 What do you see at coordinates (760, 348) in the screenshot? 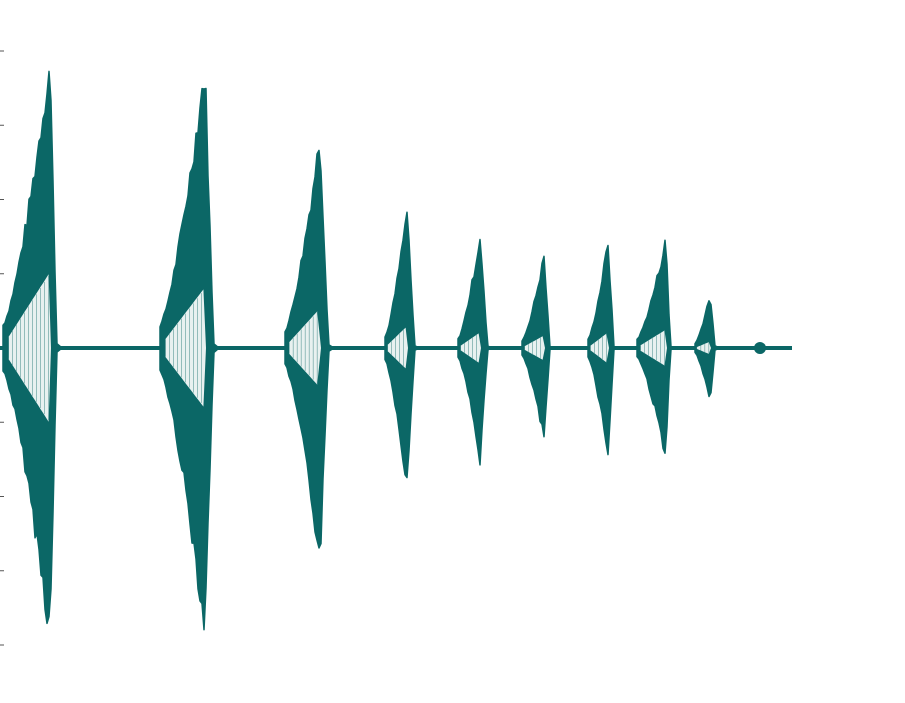
I see `end-marker` at bounding box center [760, 348].